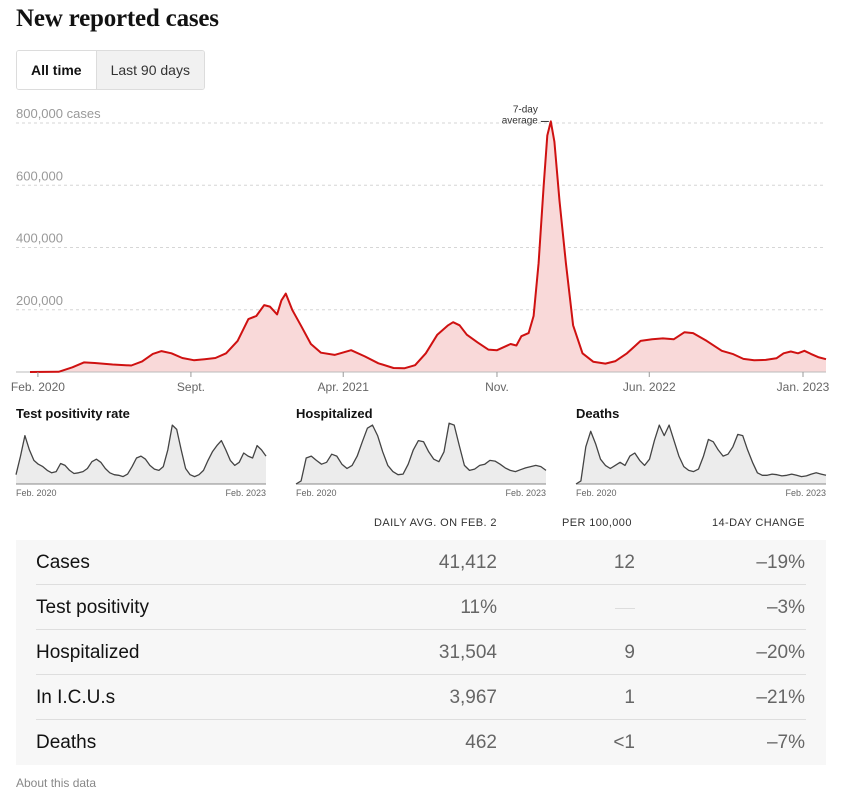 The width and height of the screenshot is (842, 790). Describe the element at coordinates (63, 562) in the screenshot. I see `row-label: Cases` at that location.